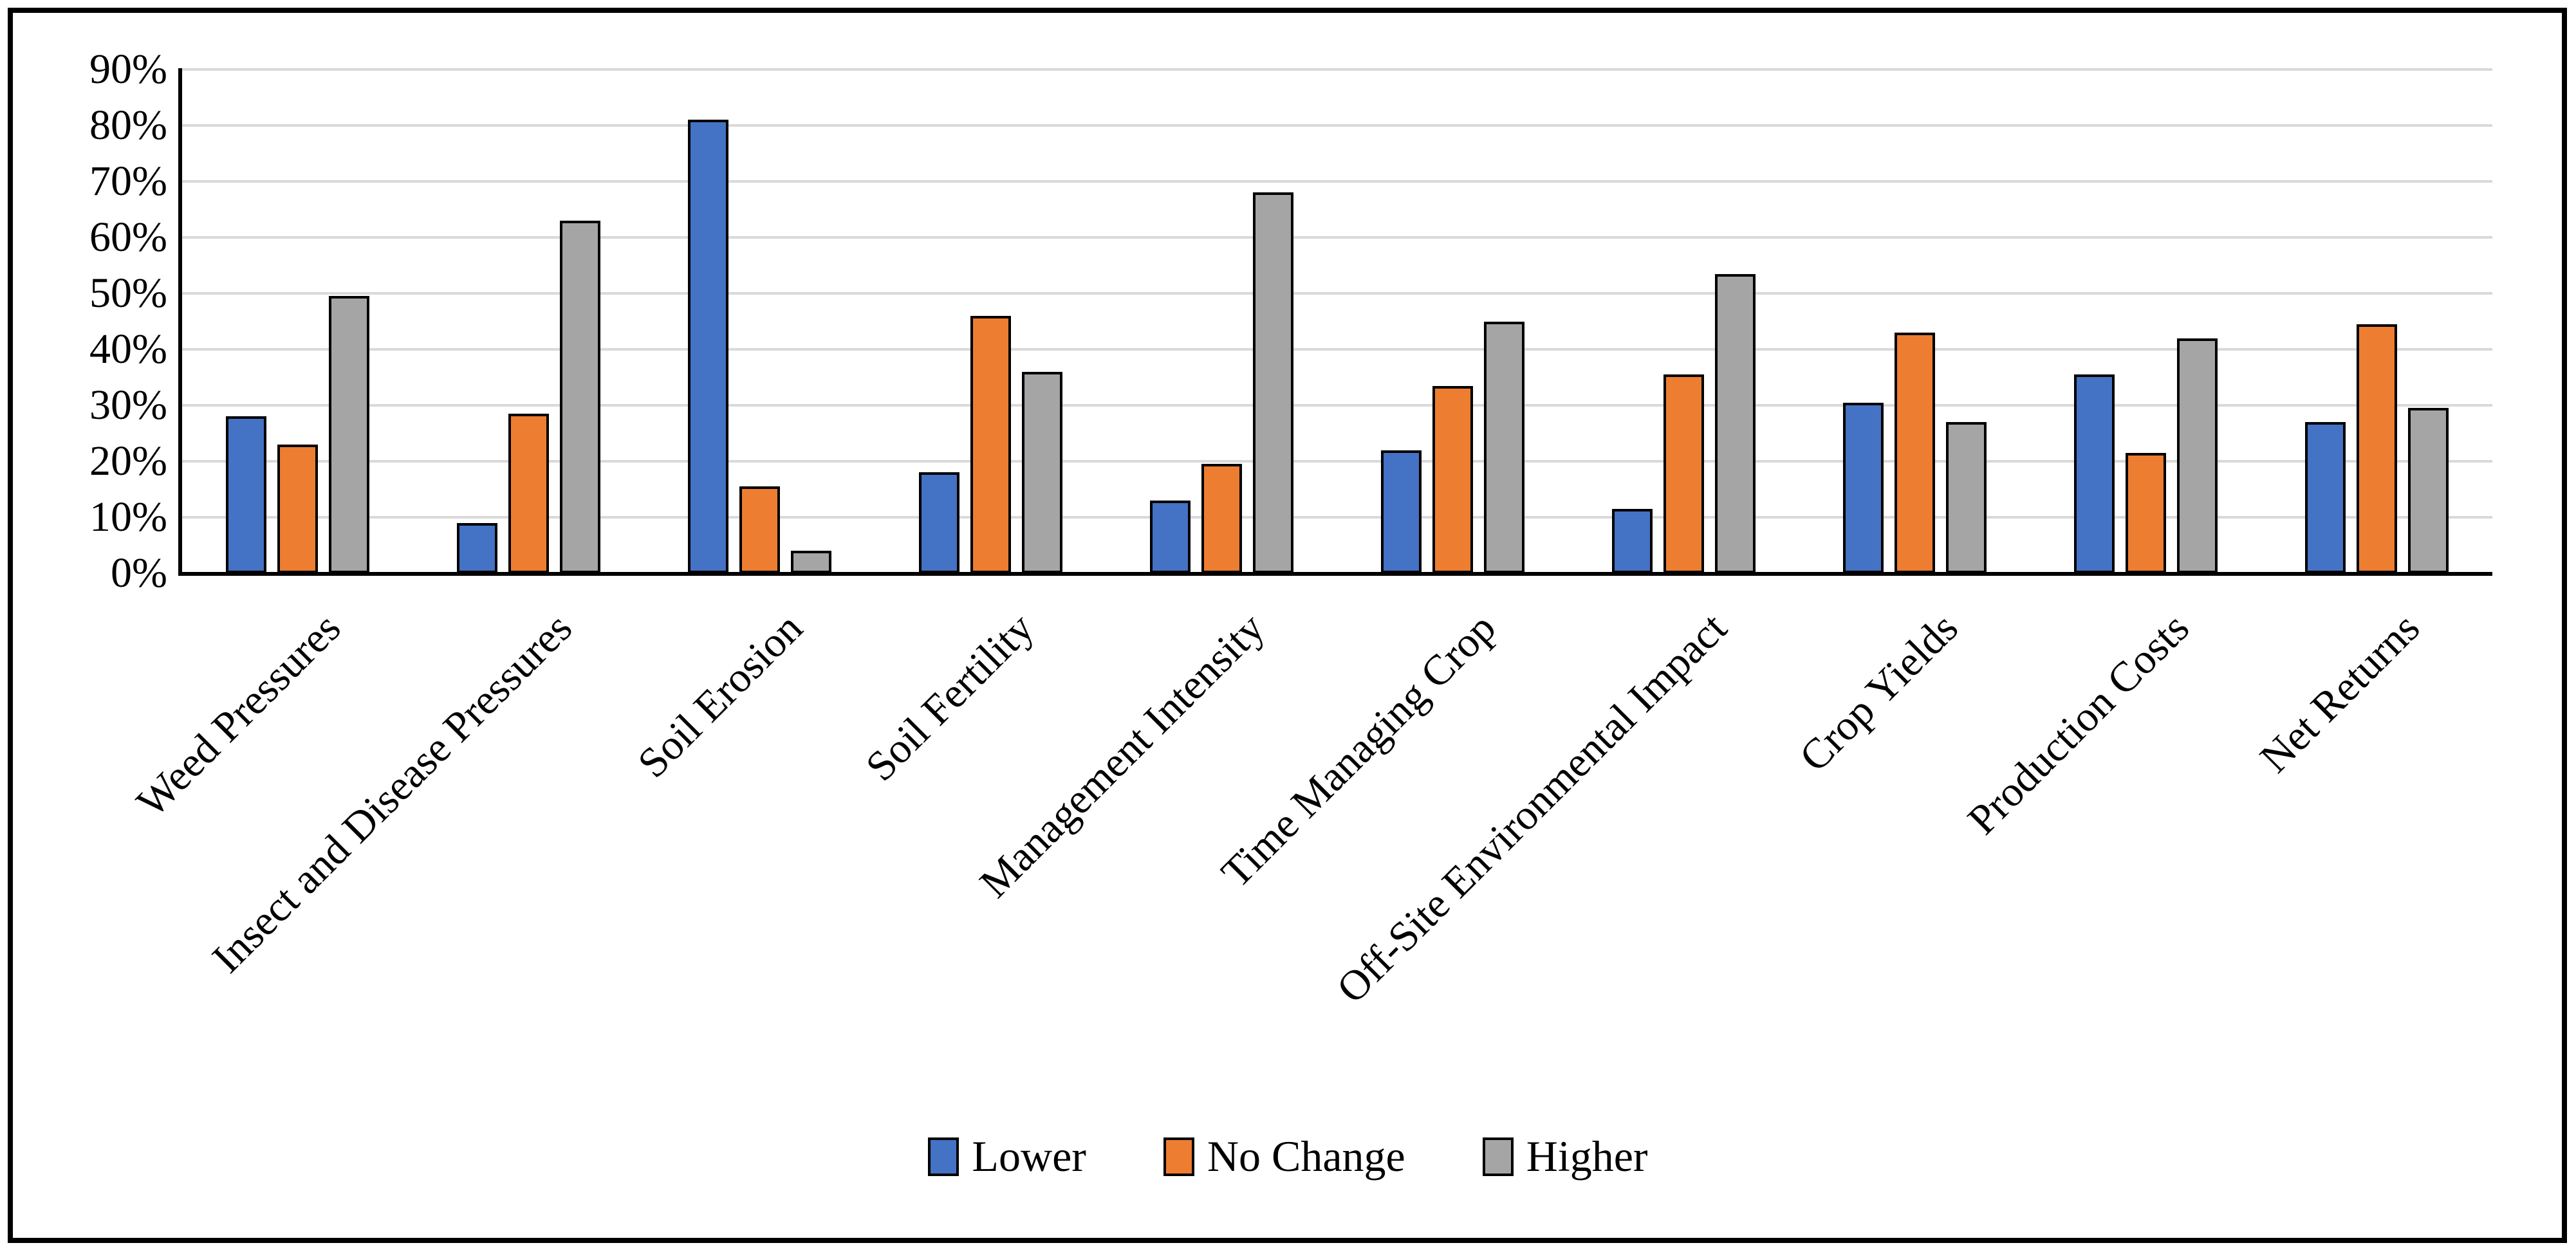  What do you see at coordinates (1337, 125) in the screenshot?
I see `gridline-80%` at bounding box center [1337, 125].